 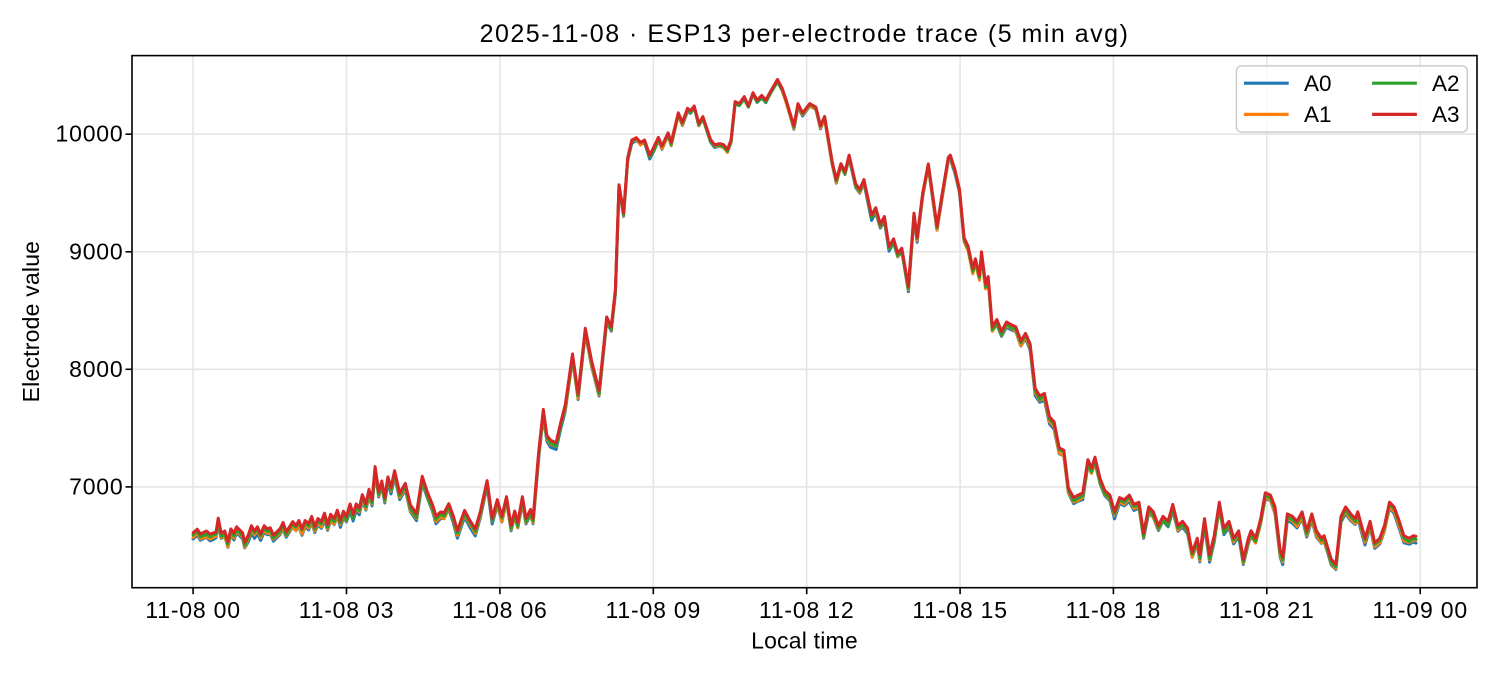 I want to click on svg-text: A2, so click(x=1446, y=83).